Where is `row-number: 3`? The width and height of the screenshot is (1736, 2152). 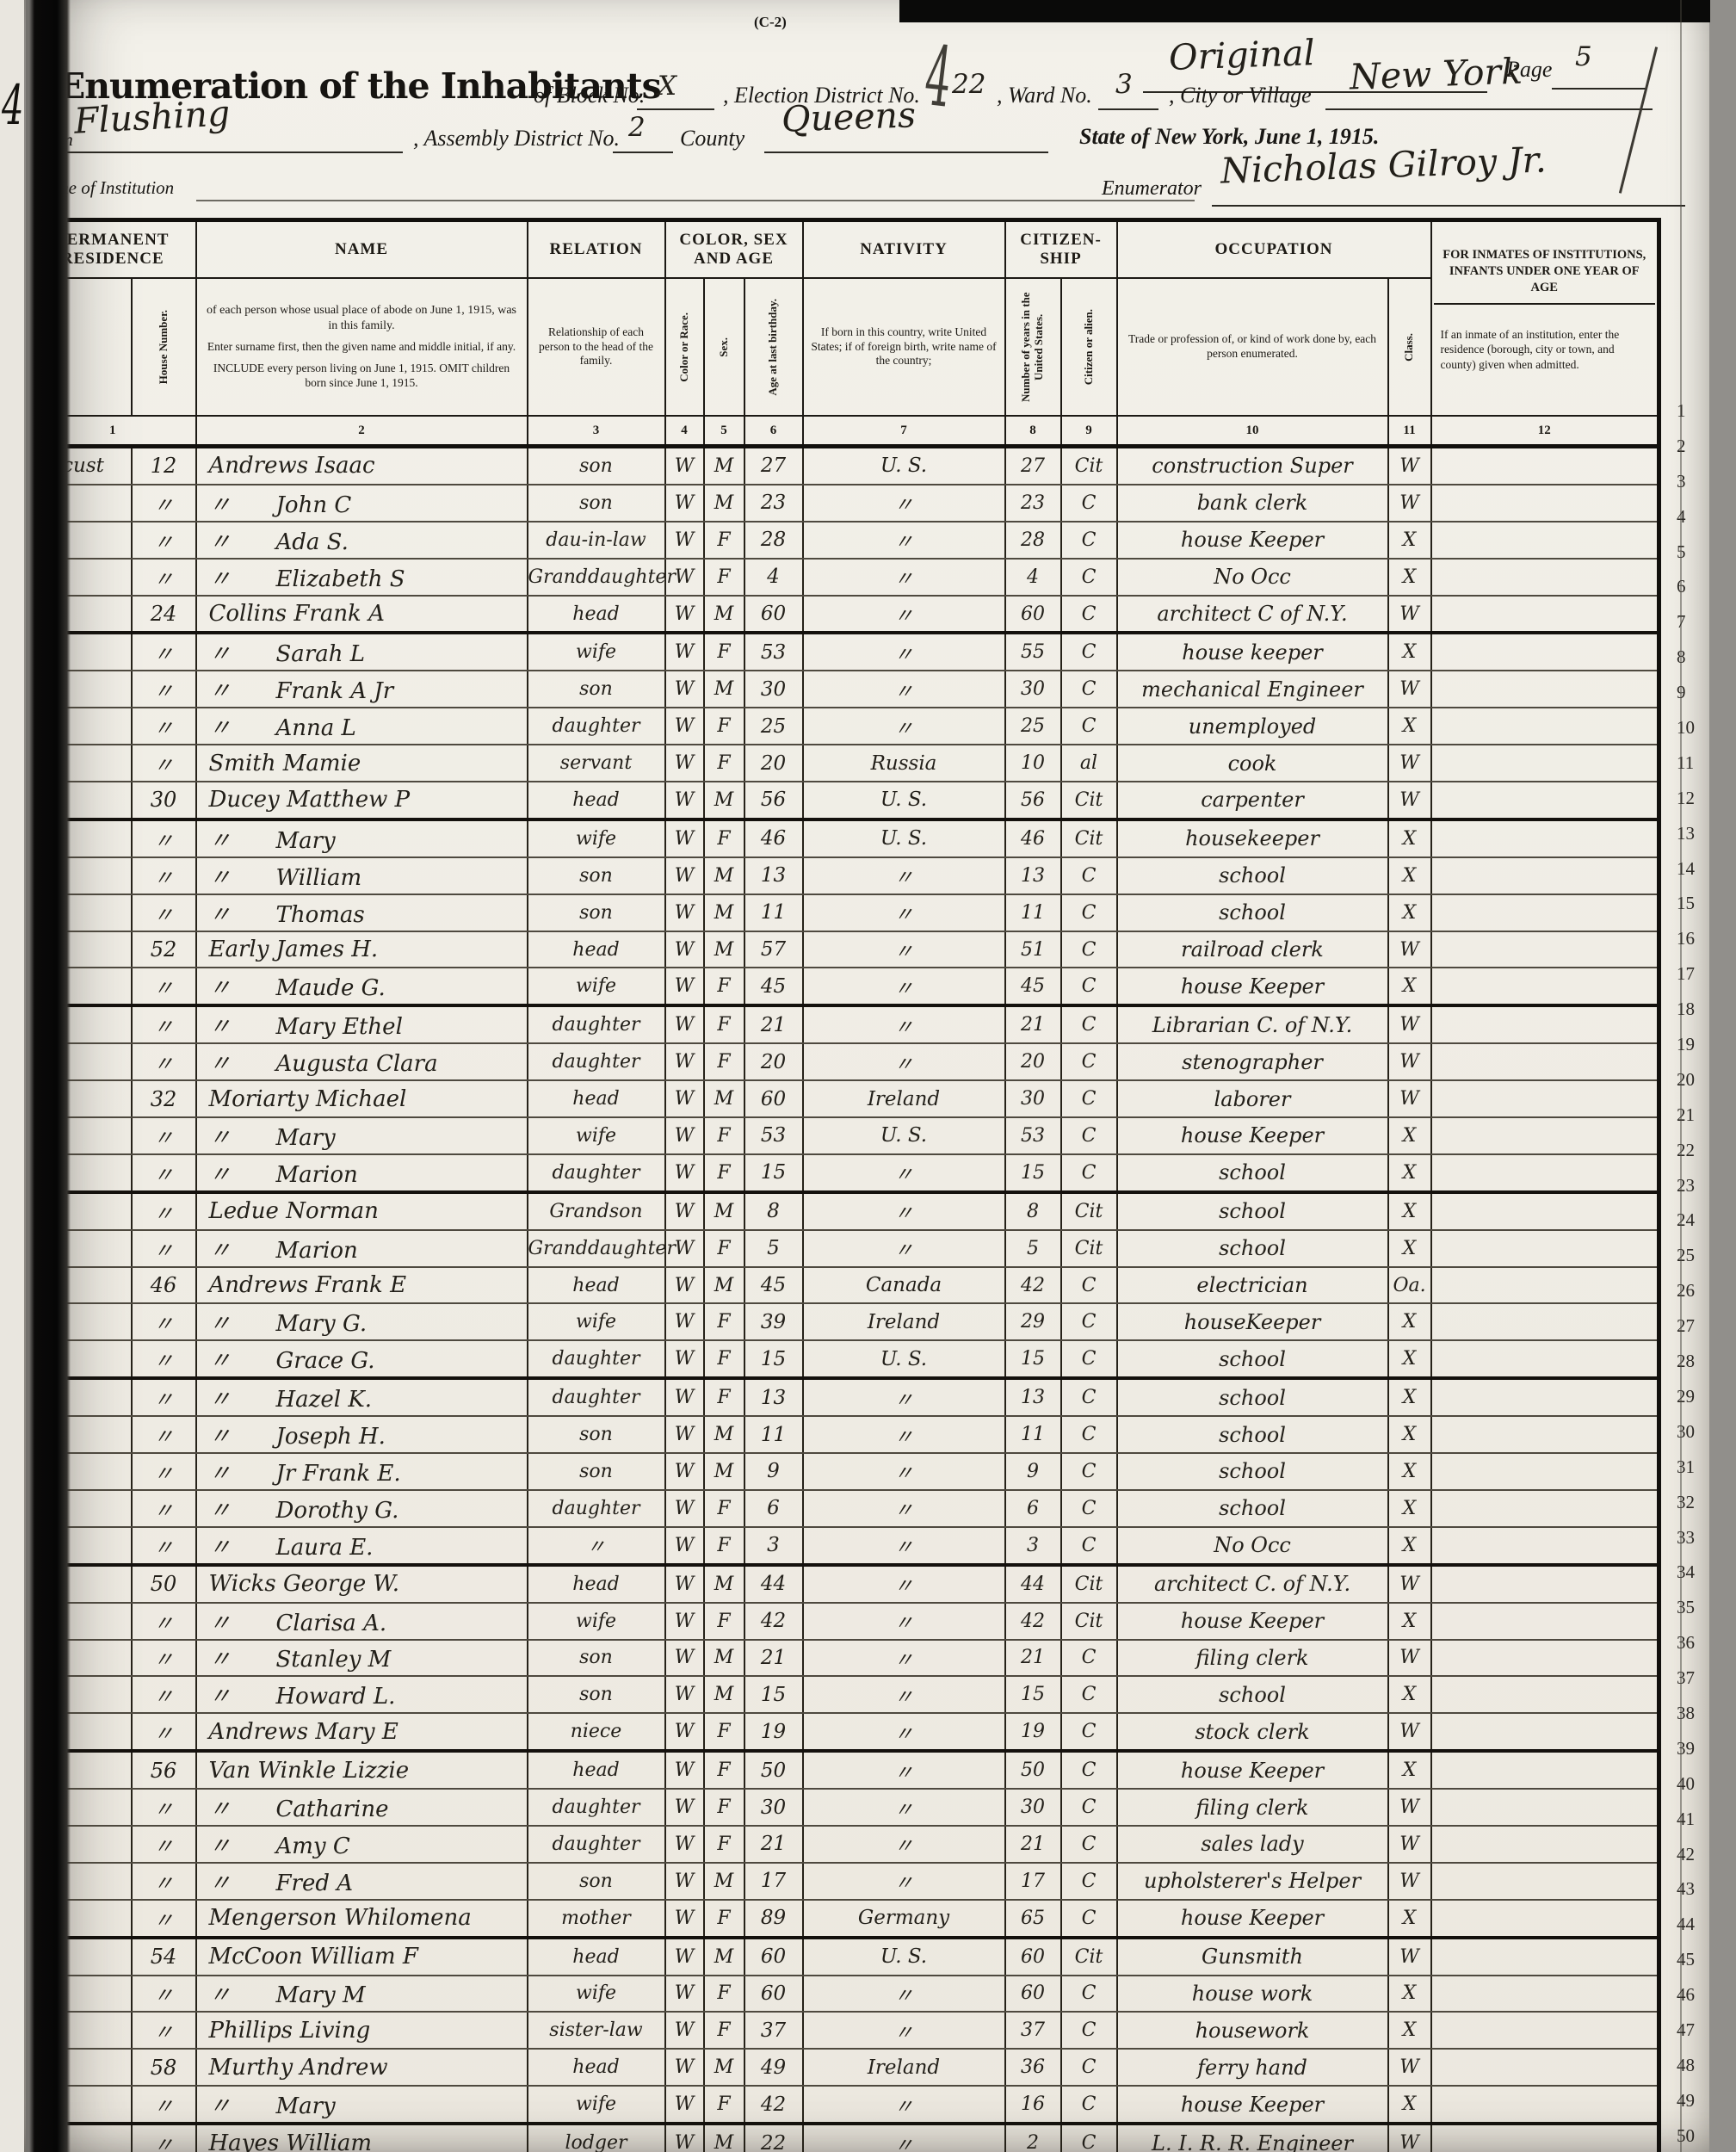 row-number: 3 is located at coordinates (1692, 481).